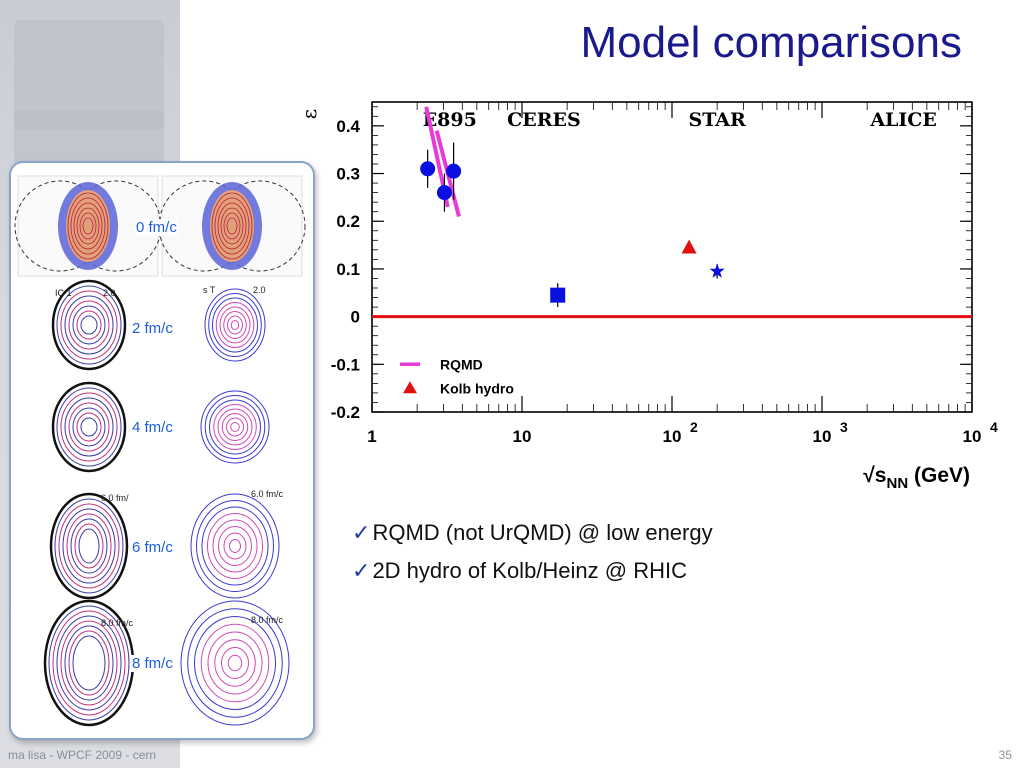 This screenshot has height=768, width=1024. What do you see at coordinates (63, 293) in the screenshot?
I see `mini-label: IC 1` at bounding box center [63, 293].